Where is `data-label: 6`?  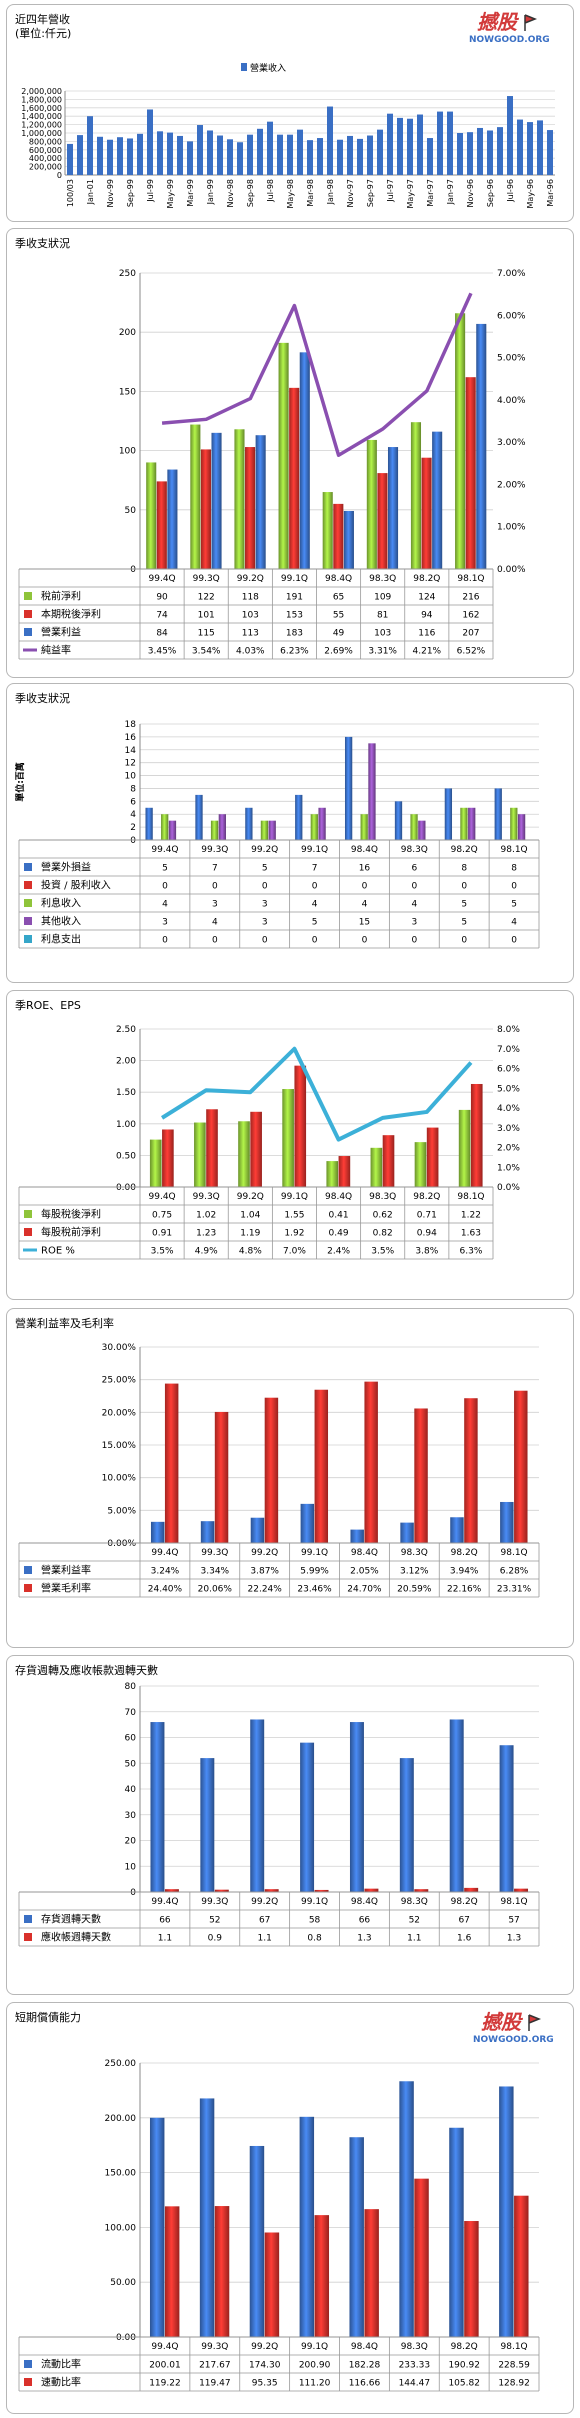
data-label: 6 is located at coordinates (414, 869).